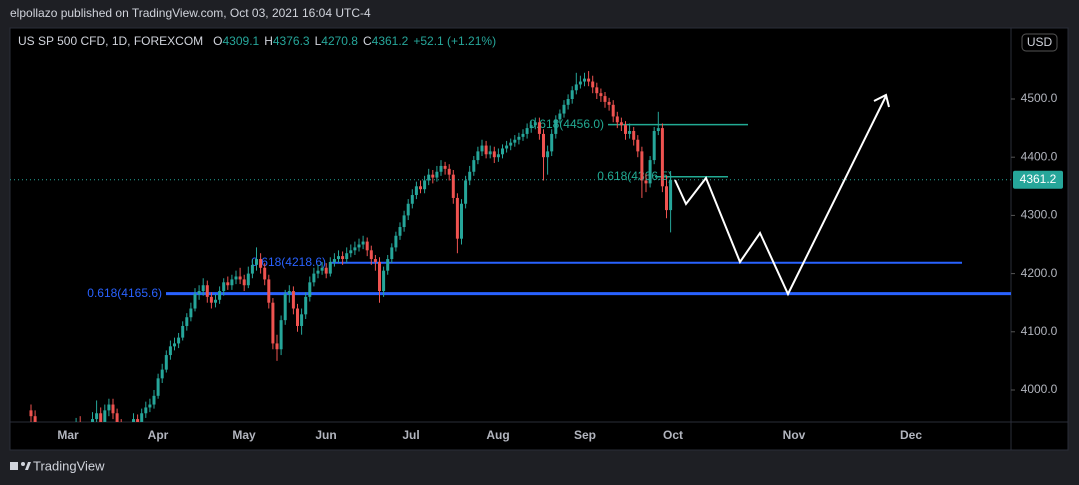  Describe the element at coordinates (339, 41) in the screenshot. I see `ohlc-value: 4270.8` at that location.